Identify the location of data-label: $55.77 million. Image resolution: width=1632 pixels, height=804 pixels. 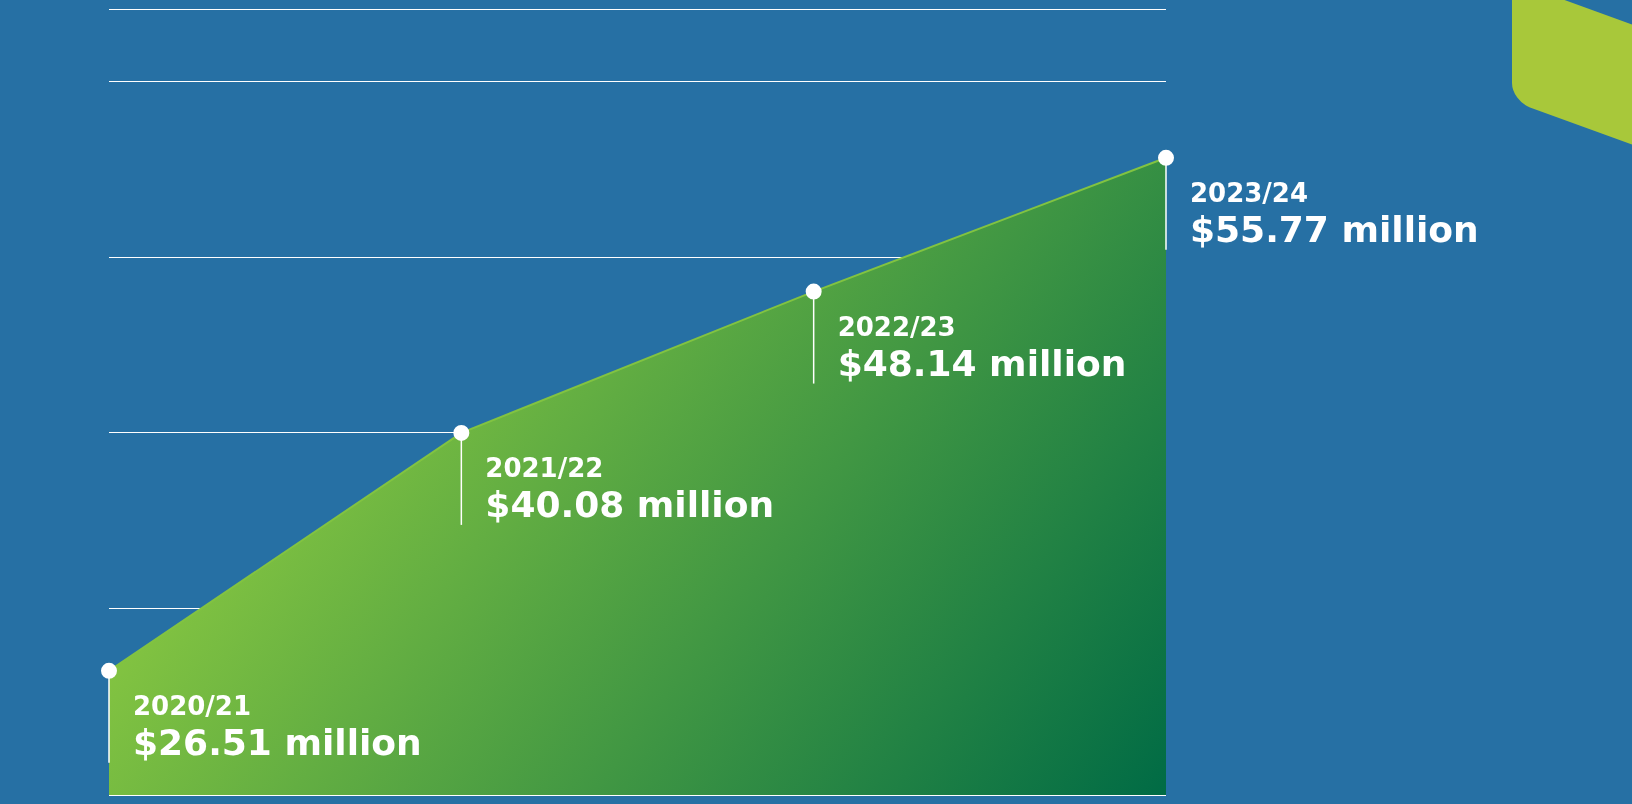
(1334, 229).